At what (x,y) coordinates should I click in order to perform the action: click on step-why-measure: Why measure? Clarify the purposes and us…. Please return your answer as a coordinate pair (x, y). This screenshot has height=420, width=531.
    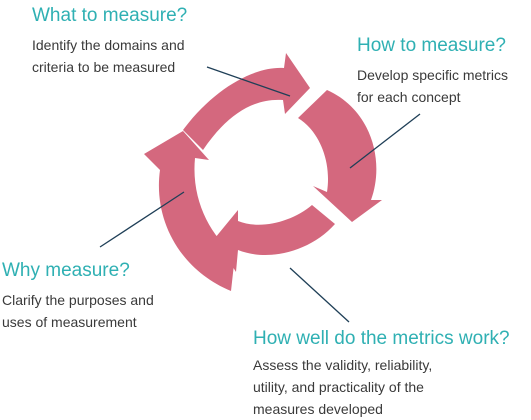
    Looking at the image, I should click on (78, 296).